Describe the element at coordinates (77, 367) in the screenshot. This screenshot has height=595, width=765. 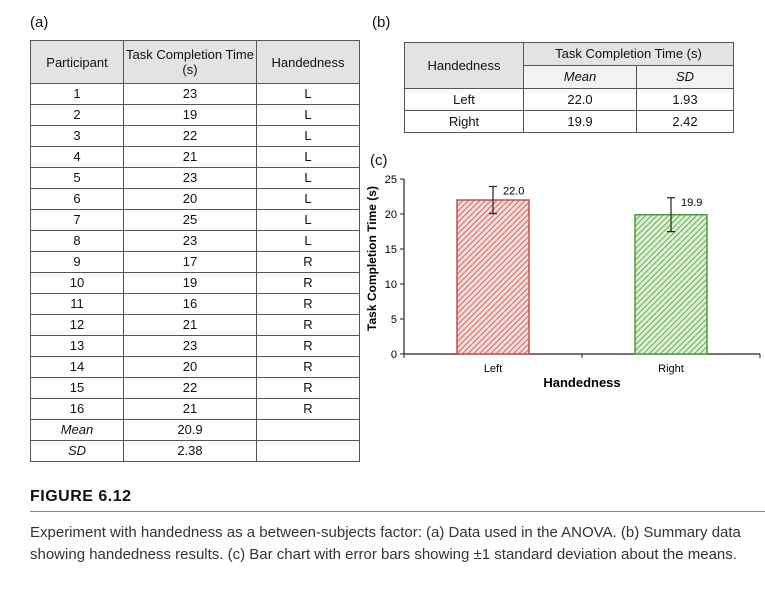
I see `table-cell: 14` at that location.